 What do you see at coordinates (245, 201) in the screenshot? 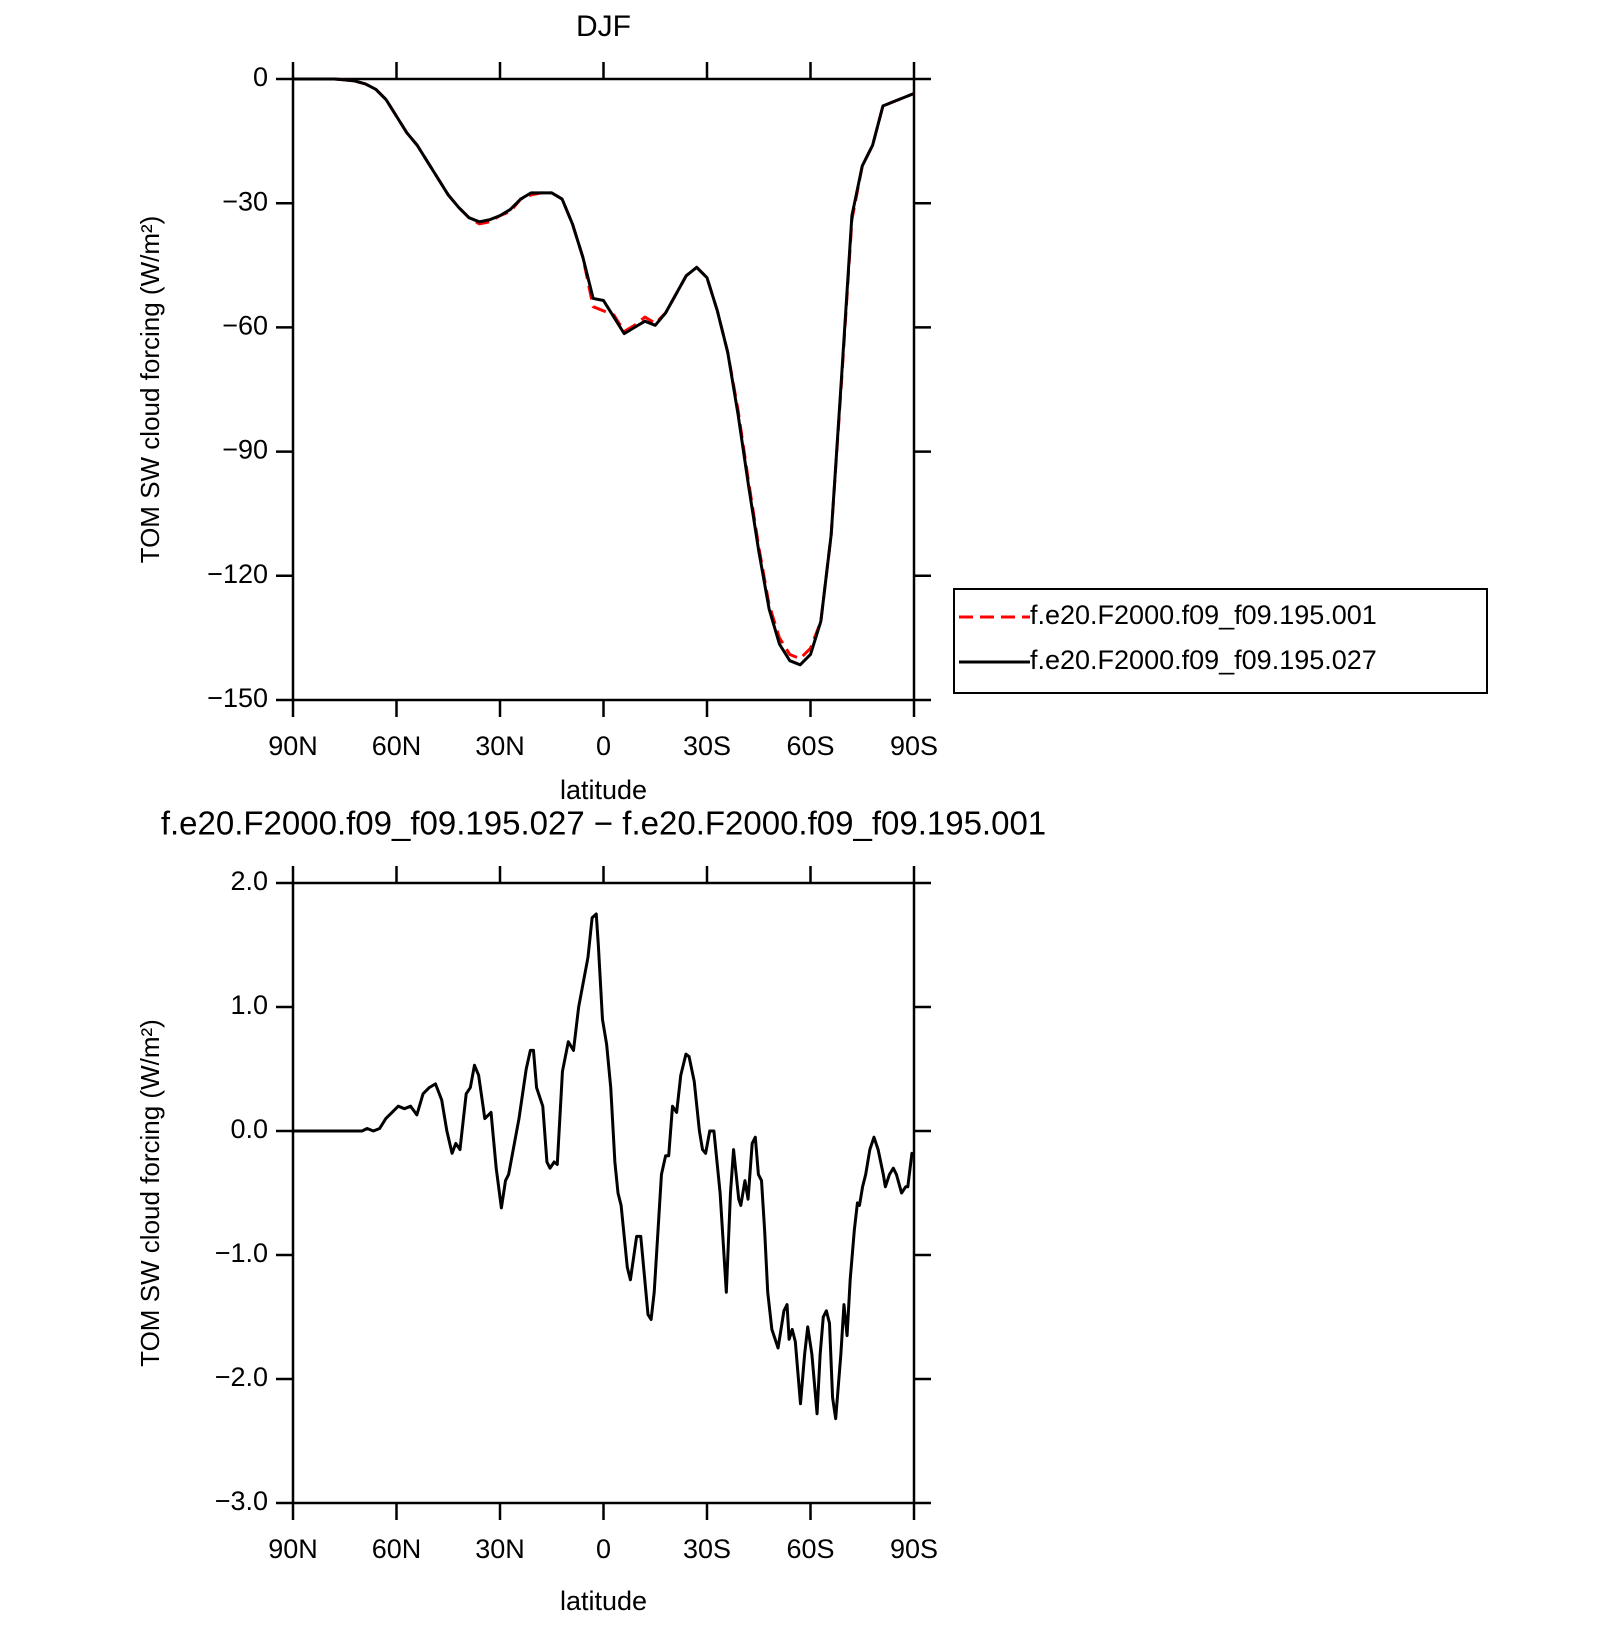
I see `y-tick-label: −30` at bounding box center [245, 201].